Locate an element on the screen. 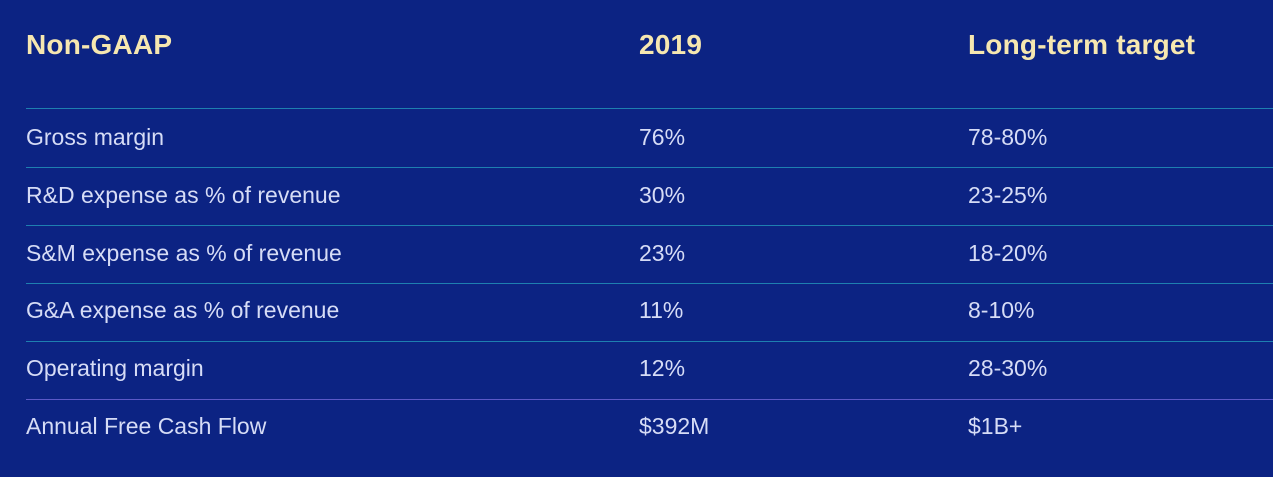  row-target-value: $1B+ is located at coordinates (995, 426).